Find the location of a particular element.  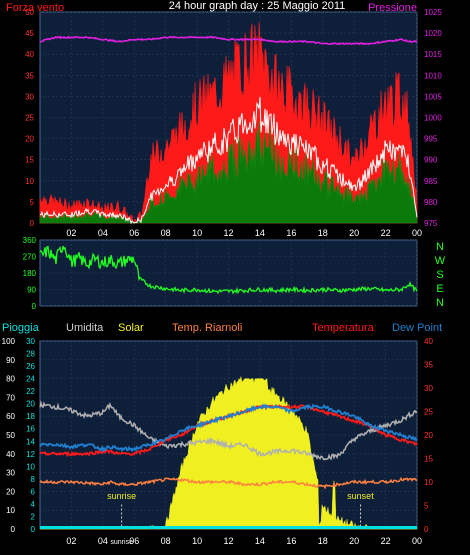

sunset-label: sunset is located at coordinates (360, 496).